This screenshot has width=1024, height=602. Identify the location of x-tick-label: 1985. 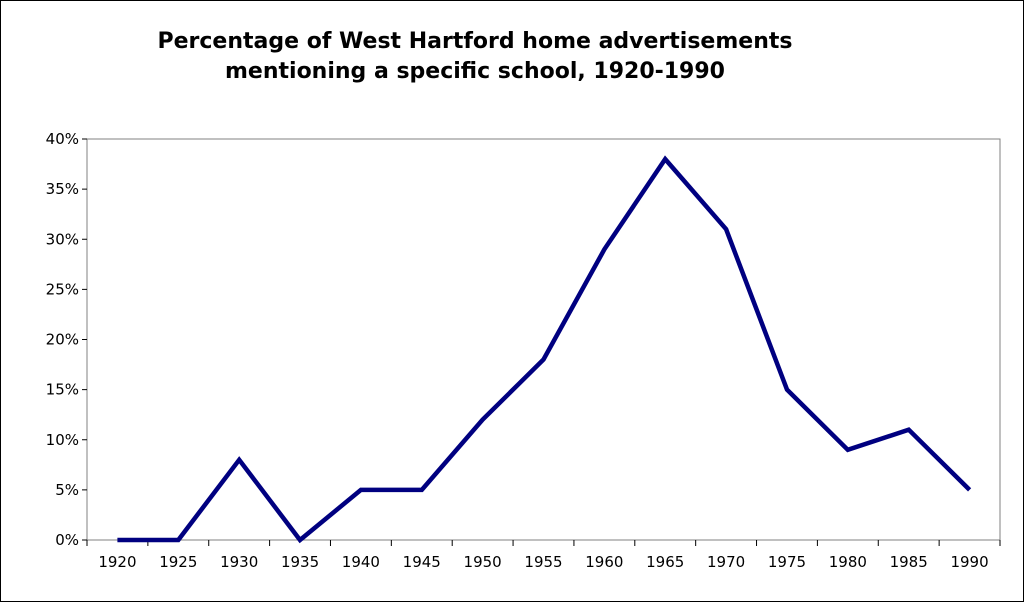
(909, 562).